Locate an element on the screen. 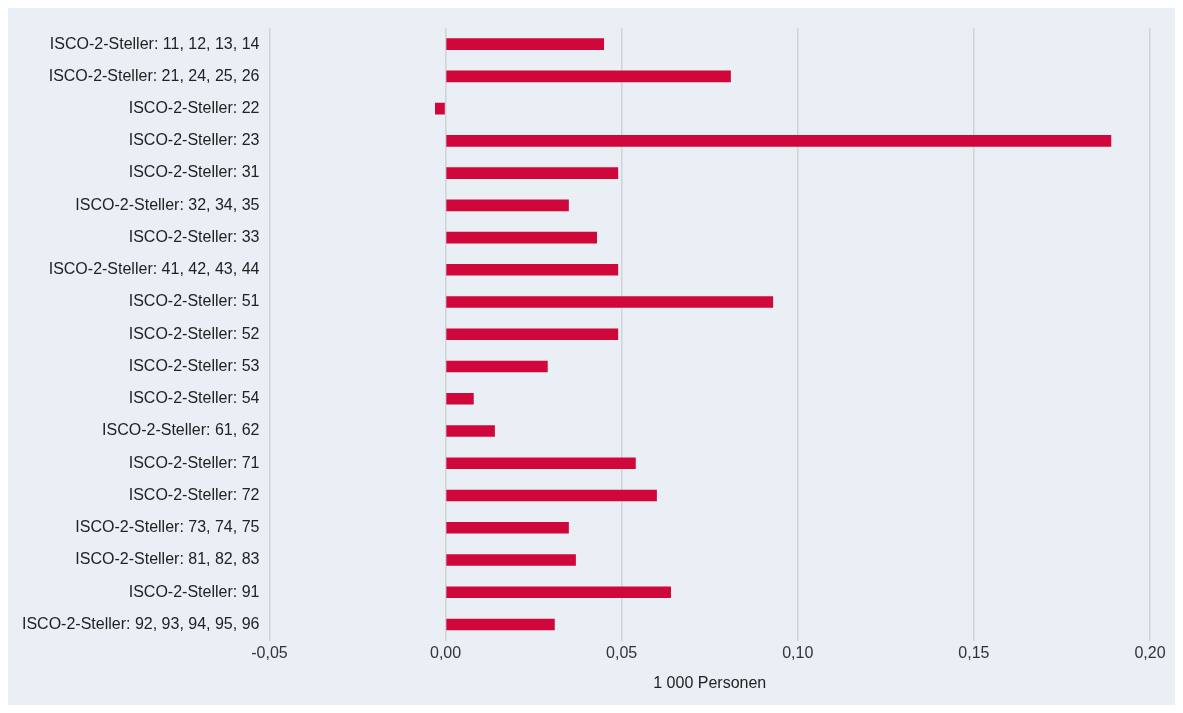 Image resolution: width=1183 pixels, height=713 pixels. y-tick-label: ISCO-2-Steller: 72 is located at coordinates (194, 494).